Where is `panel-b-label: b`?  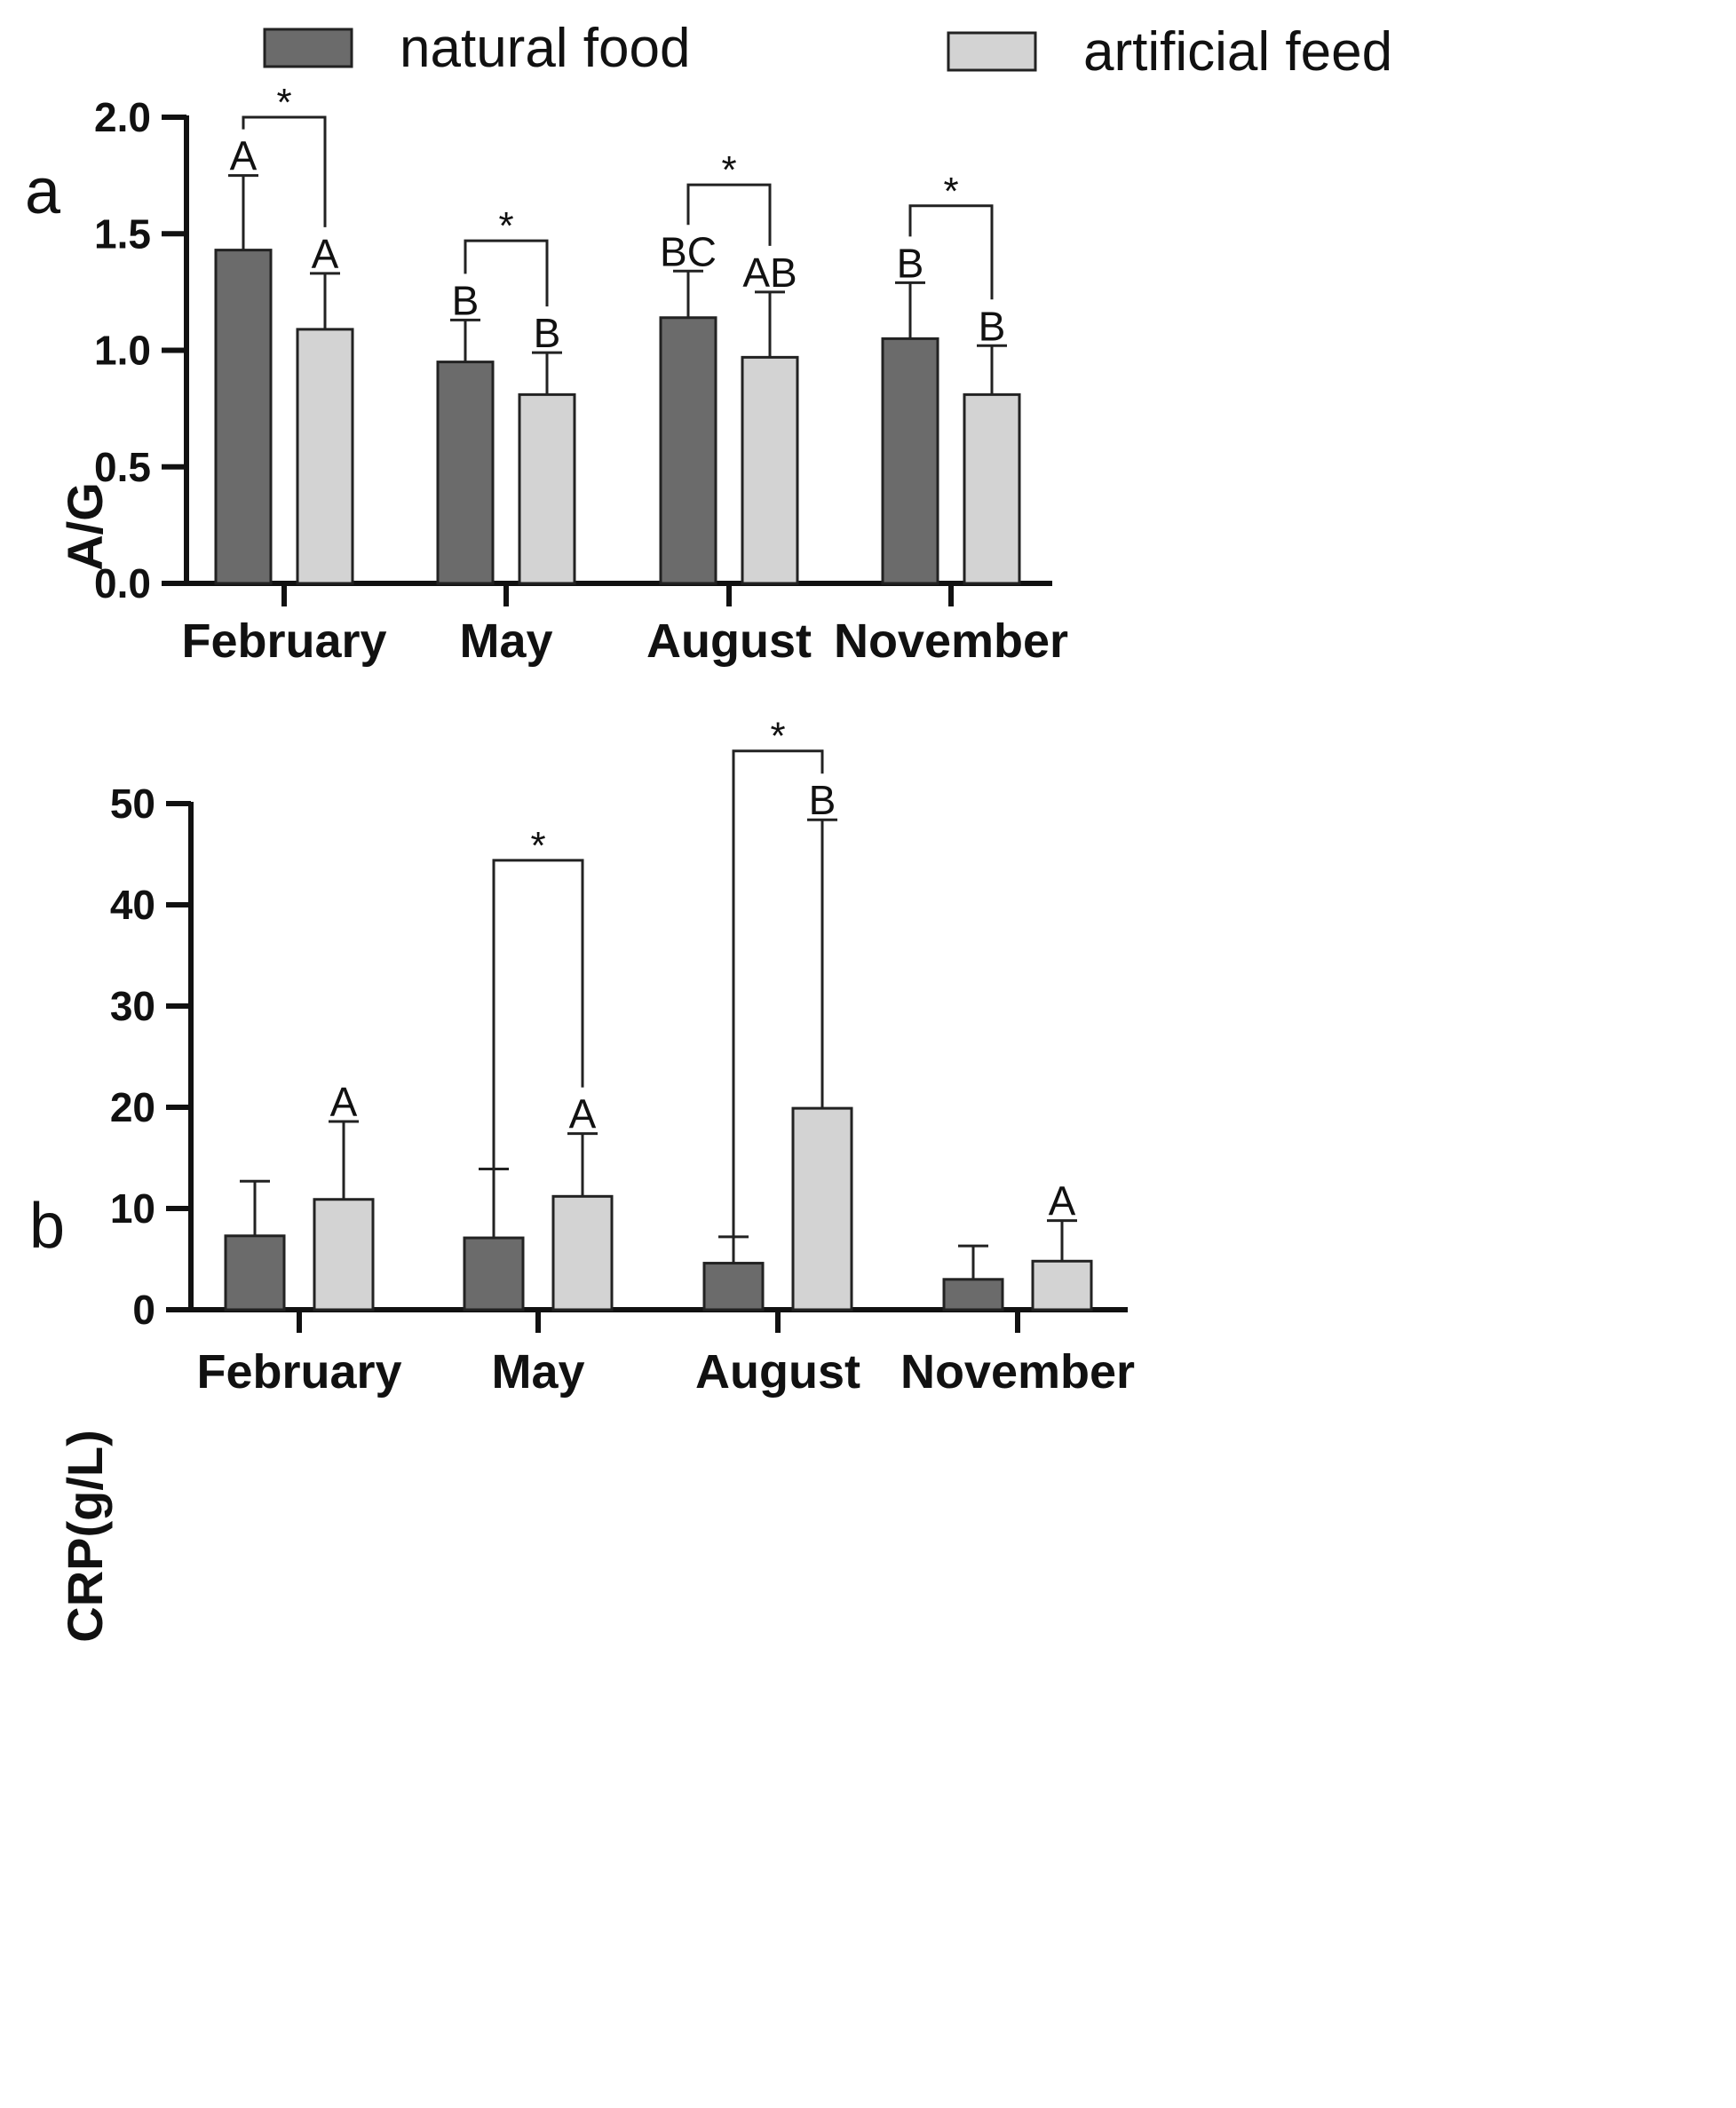
panel-b-label: b is located at coordinates (47, 1226).